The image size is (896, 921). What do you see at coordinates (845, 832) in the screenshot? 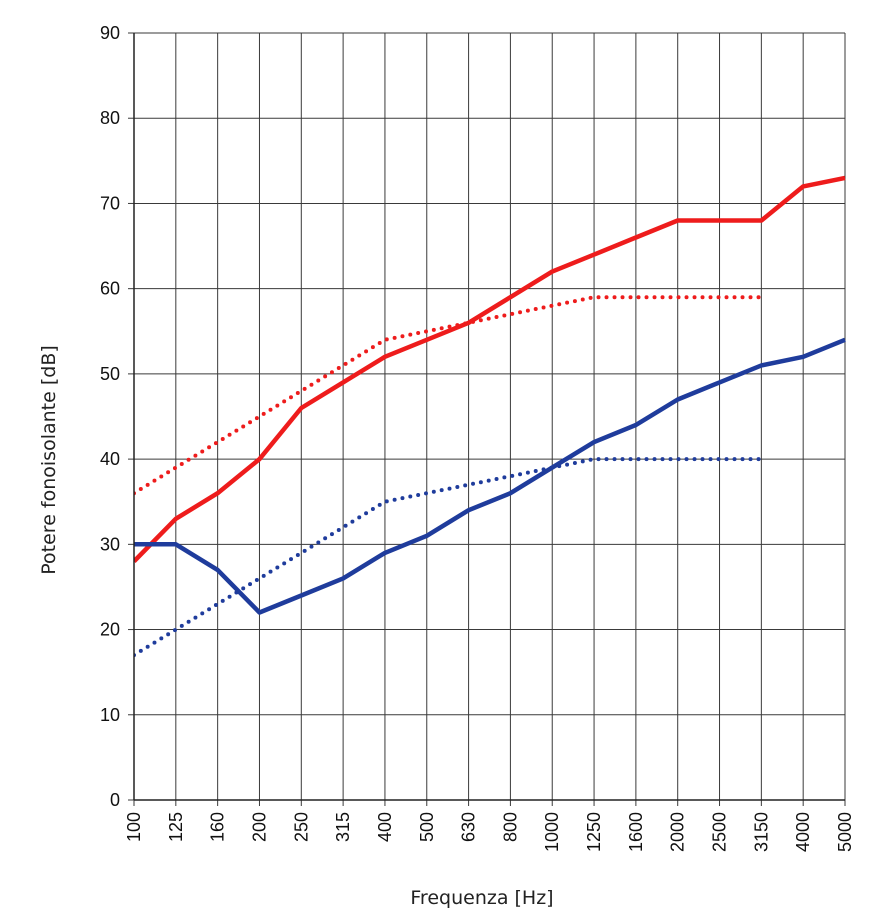
I see `x-tick-label: 5000` at bounding box center [845, 832].